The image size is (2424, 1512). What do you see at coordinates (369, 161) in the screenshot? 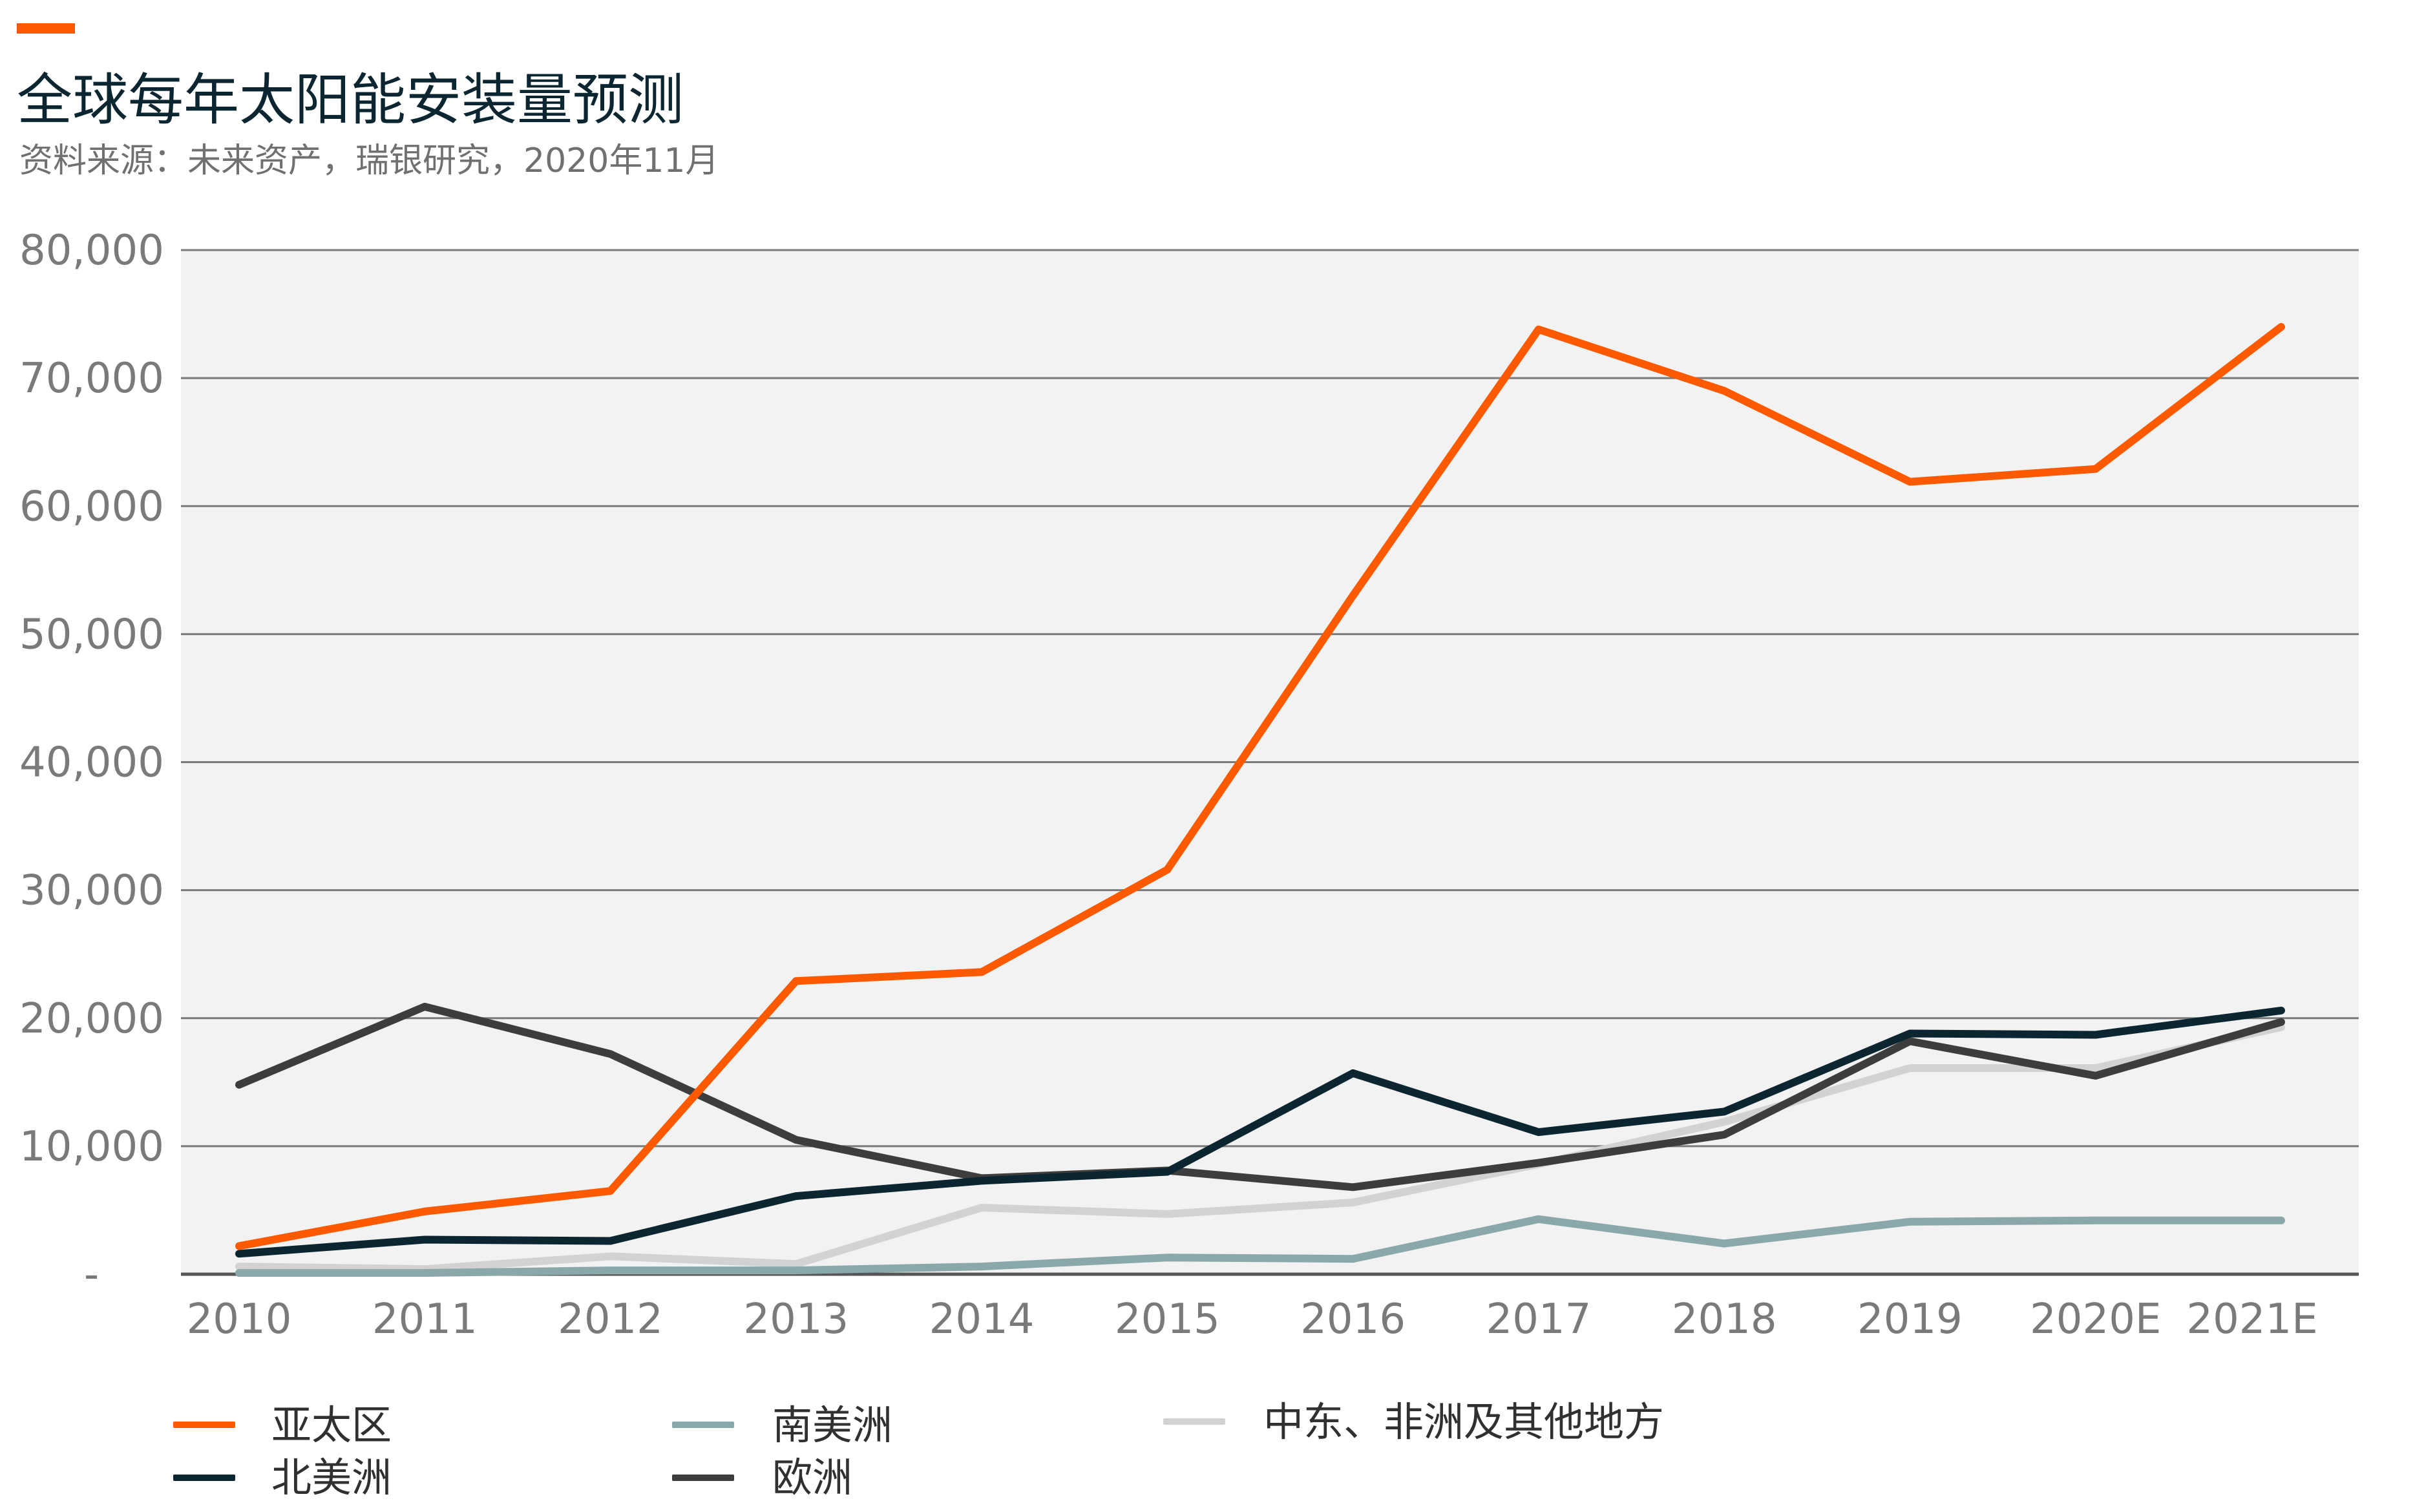
I see `chart-source: 资料来源：未来资产，瑞银研究，2020年11月` at bounding box center [369, 161].